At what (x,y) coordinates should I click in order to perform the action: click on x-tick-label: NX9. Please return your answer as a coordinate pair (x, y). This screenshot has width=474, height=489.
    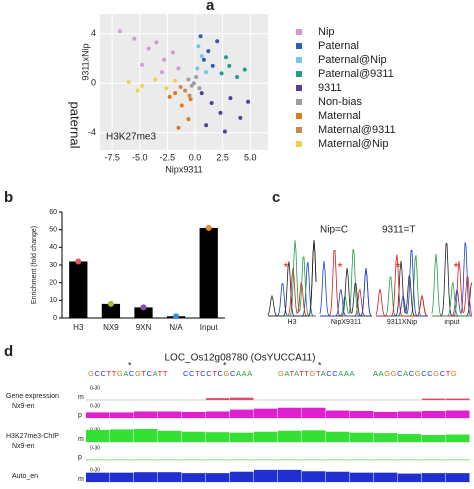
    Looking at the image, I should click on (111, 327).